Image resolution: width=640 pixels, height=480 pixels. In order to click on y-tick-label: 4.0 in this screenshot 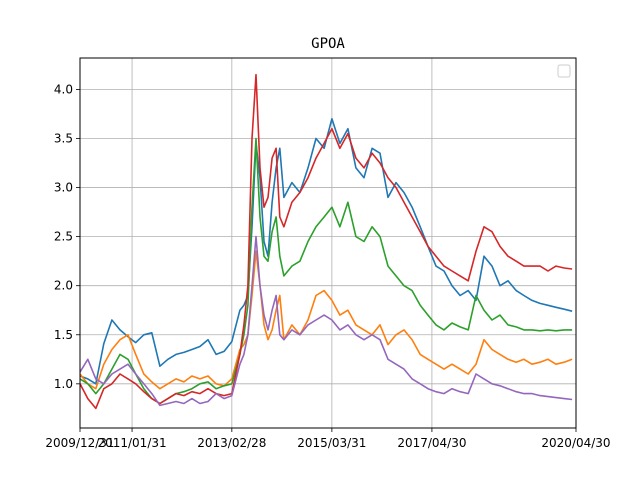, I will do `click(63, 89)`.